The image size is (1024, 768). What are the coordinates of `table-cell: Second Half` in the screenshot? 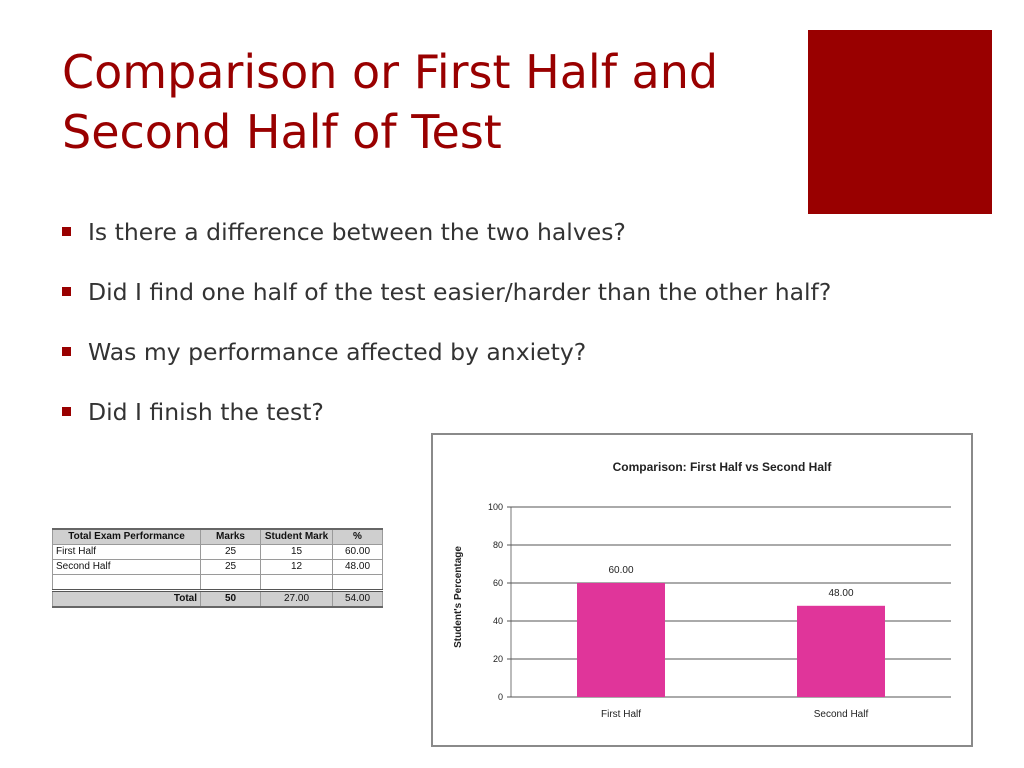 It's located at (126, 567).